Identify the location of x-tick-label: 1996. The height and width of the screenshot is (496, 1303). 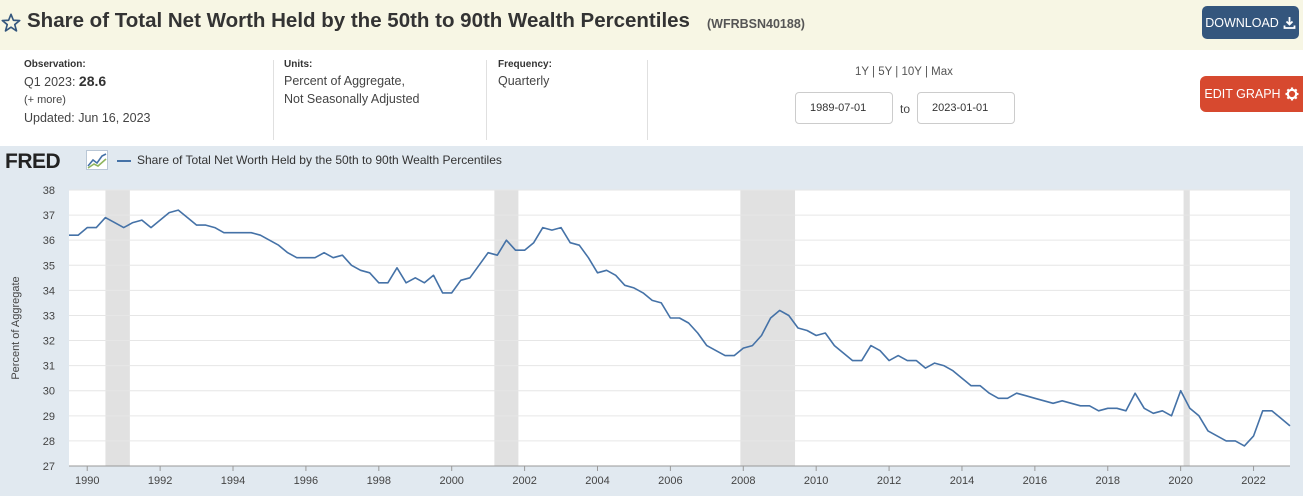
(306, 481).